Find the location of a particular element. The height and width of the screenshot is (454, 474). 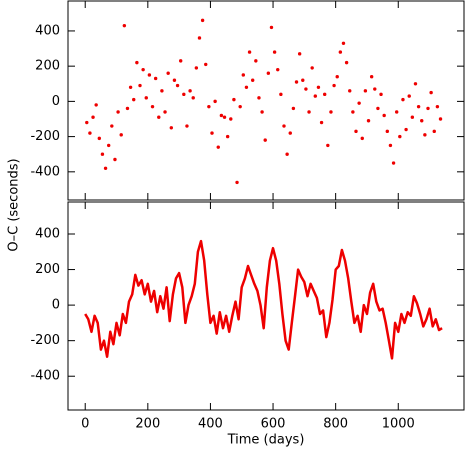

x-tick-label: 200 is located at coordinates (147, 424).